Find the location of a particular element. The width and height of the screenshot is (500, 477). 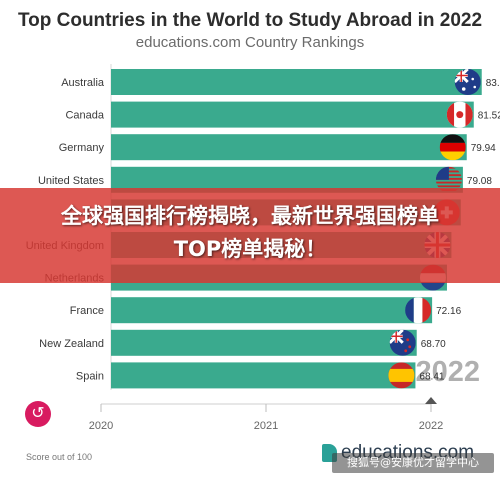

replay-button: ↺ is located at coordinates (38, 414).